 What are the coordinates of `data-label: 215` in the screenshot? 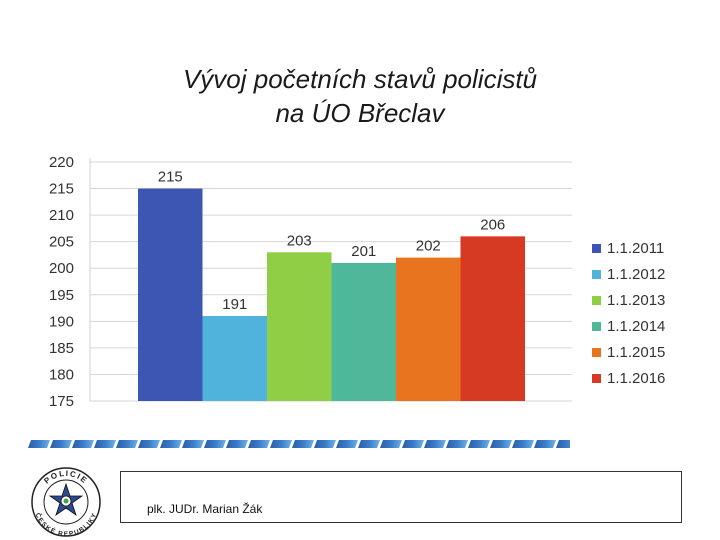 It's located at (170, 177).